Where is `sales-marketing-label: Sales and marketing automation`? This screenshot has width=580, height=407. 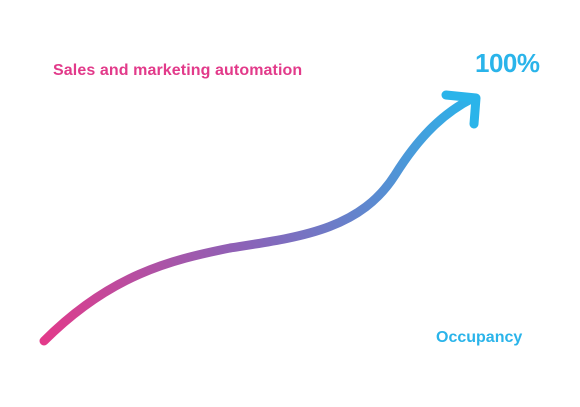 sales-marketing-label: Sales and marketing automation is located at coordinates (178, 70).